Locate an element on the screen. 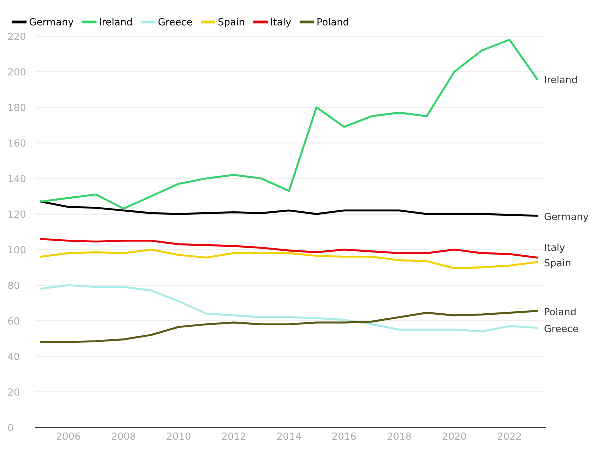  text: Poland is located at coordinates (560, 312).